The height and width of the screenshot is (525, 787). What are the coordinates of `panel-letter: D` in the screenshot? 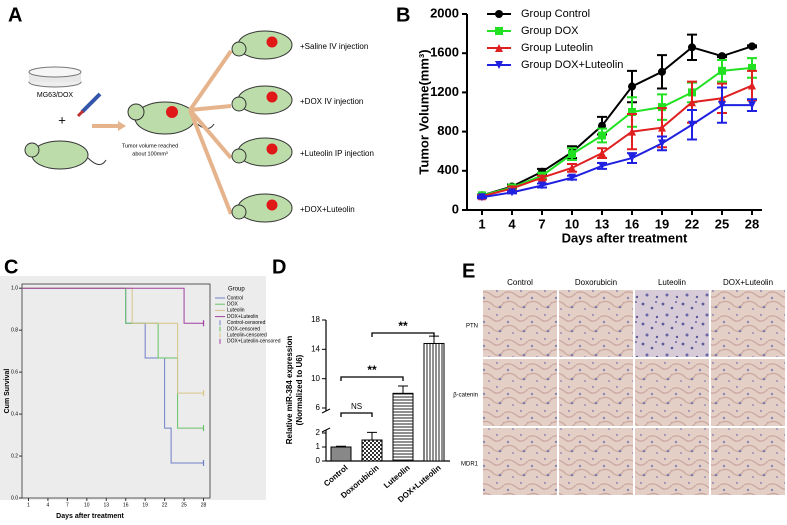 It's located at (279, 267).